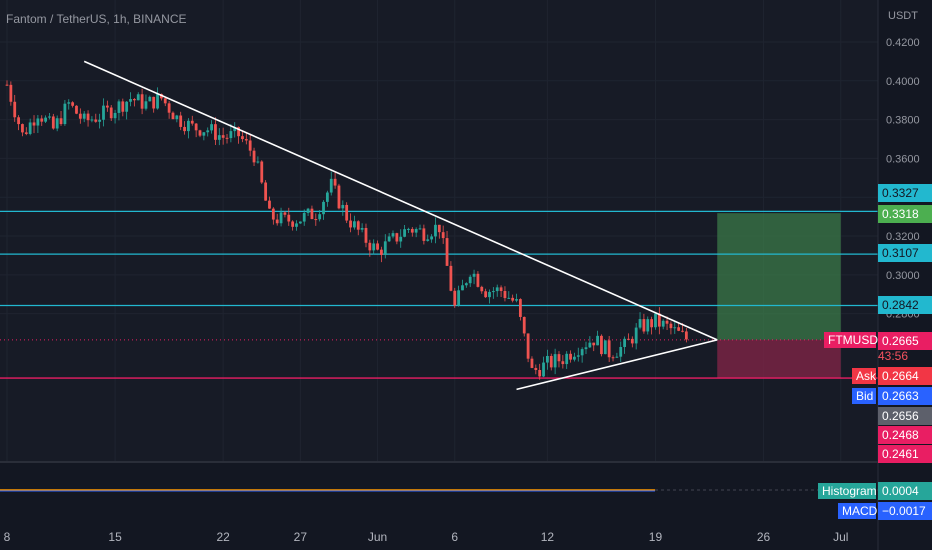  Describe the element at coordinates (840, 537) in the screenshot. I see `x-tick-label: Jul` at that location.